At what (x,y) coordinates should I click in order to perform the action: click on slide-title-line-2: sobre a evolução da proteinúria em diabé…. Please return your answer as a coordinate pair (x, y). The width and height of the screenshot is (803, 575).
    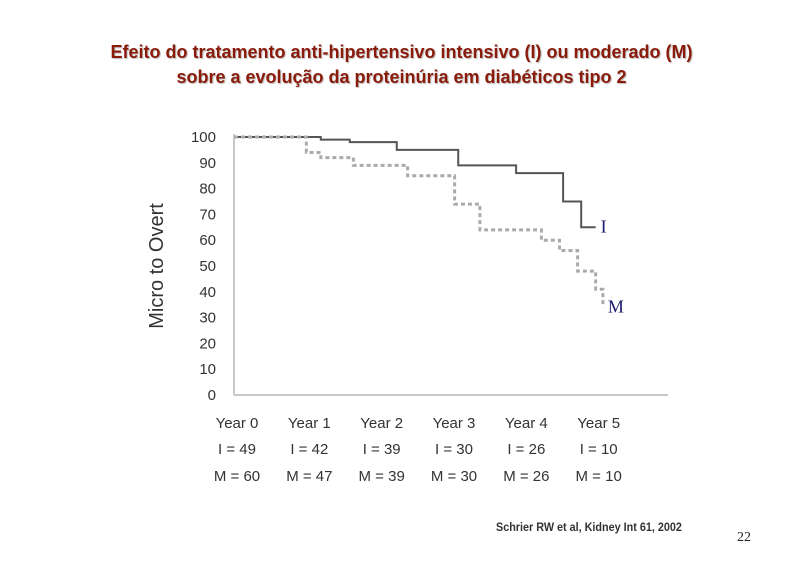
    Looking at the image, I should click on (401, 77).